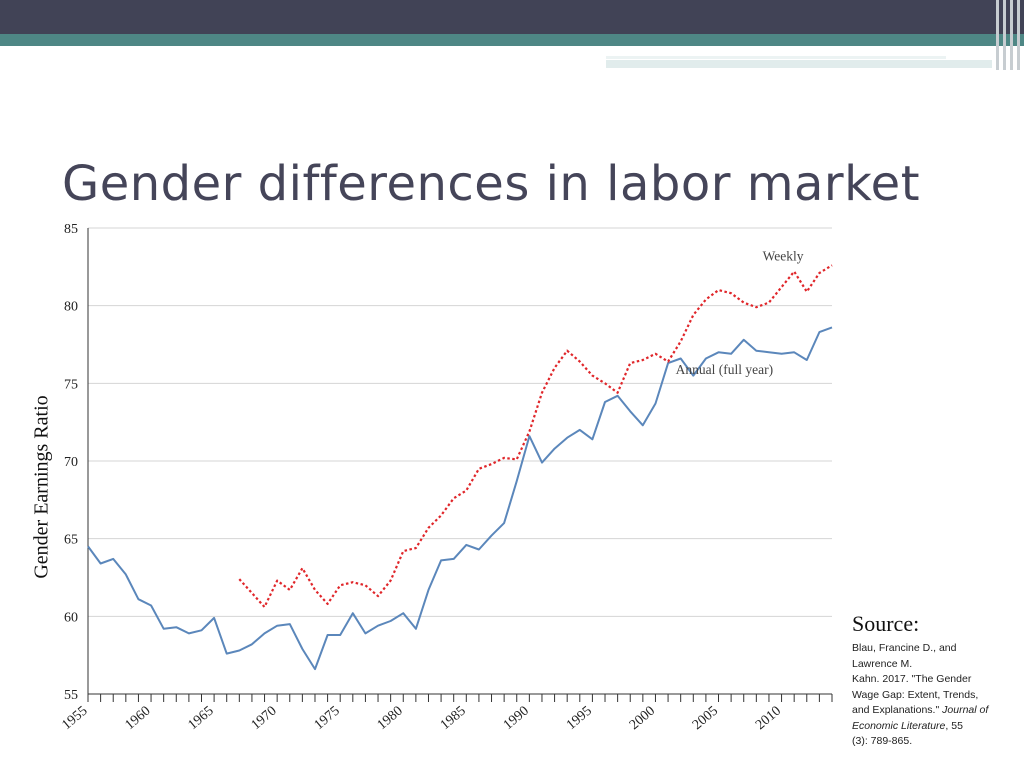  What do you see at coordinates (453, 718) in the screenshot?
I see `x-tick-label: 1985` at bounding box center [453, 718].